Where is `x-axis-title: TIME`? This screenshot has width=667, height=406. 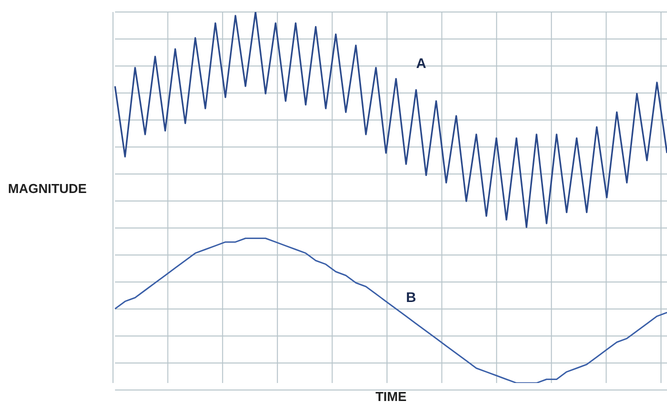 x-axis-title: TIME is located at coordinates (391, 396).